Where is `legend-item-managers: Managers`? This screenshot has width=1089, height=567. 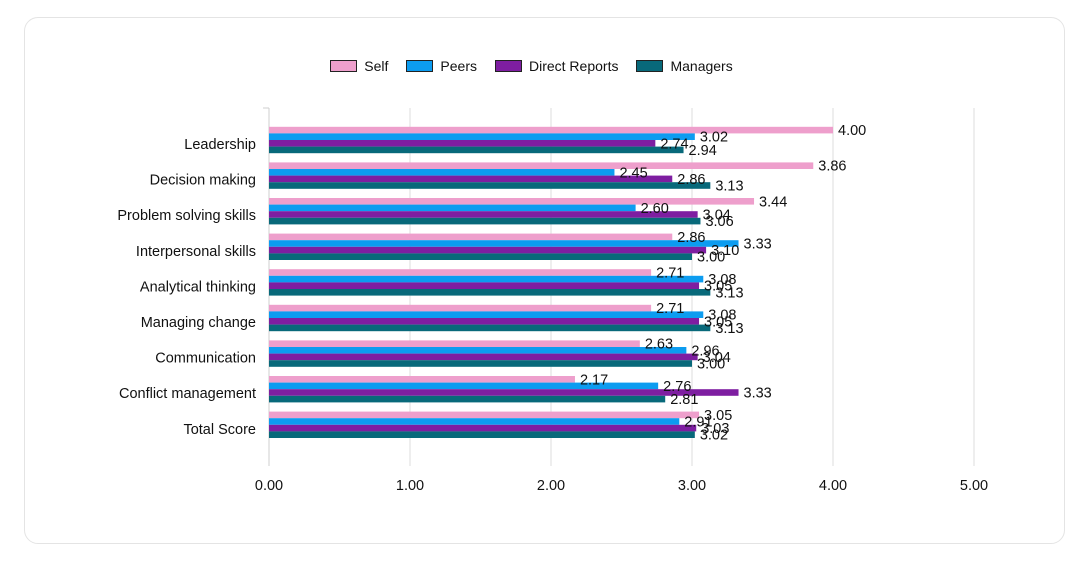 legend-item-managers: Managers is located at coordinates (684, 66).